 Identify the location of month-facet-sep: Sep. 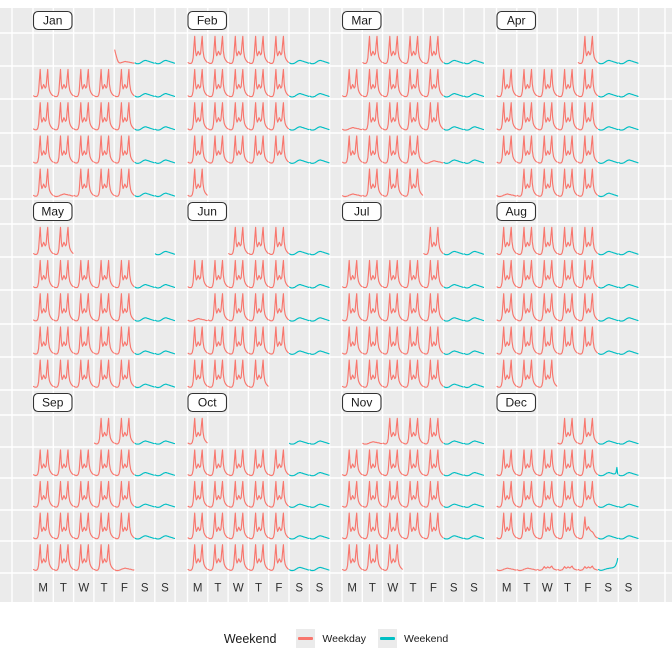
(104, 482).